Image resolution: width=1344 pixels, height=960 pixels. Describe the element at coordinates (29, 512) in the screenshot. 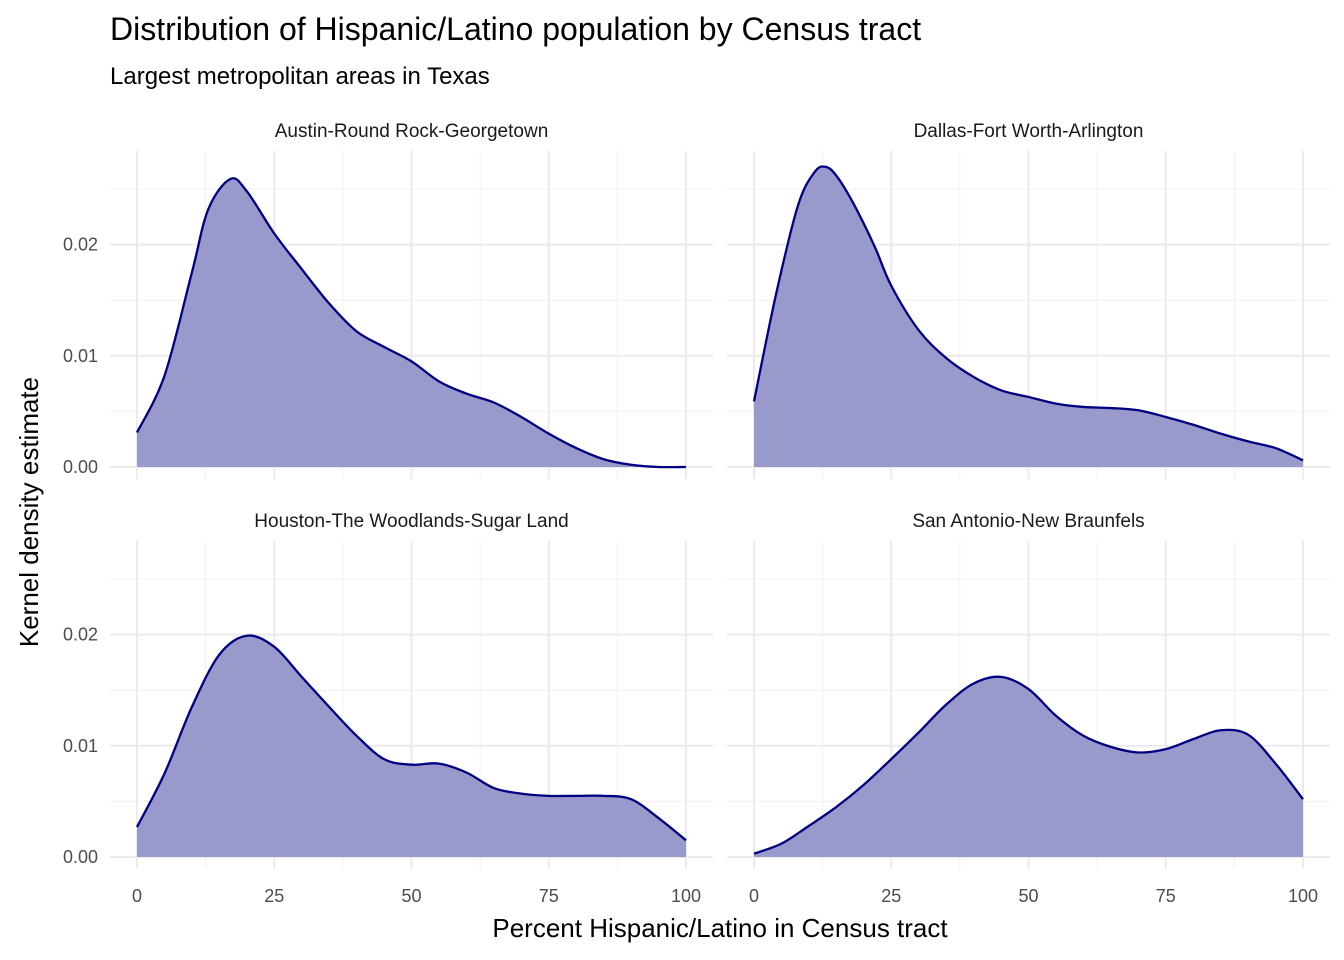

I see `y-axis-title: Kernel density estimate` at that location.